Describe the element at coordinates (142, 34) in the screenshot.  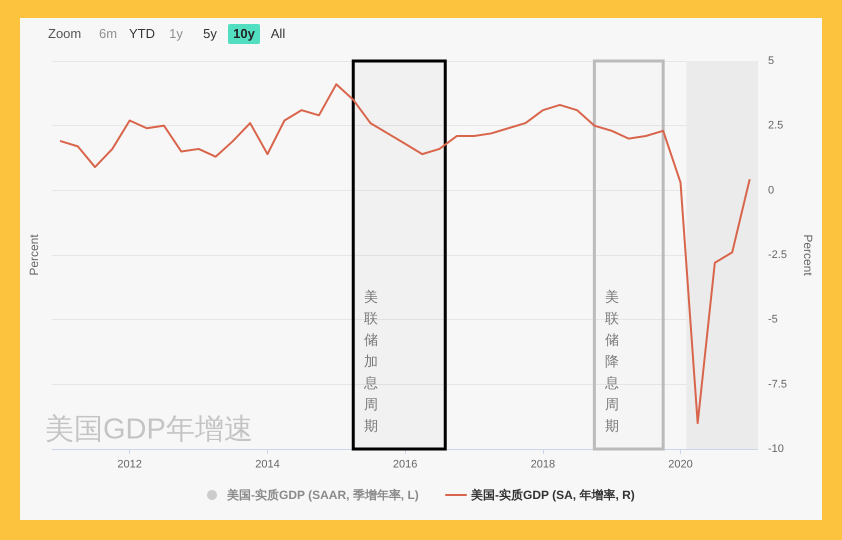
I see `text: YTD` at that location.